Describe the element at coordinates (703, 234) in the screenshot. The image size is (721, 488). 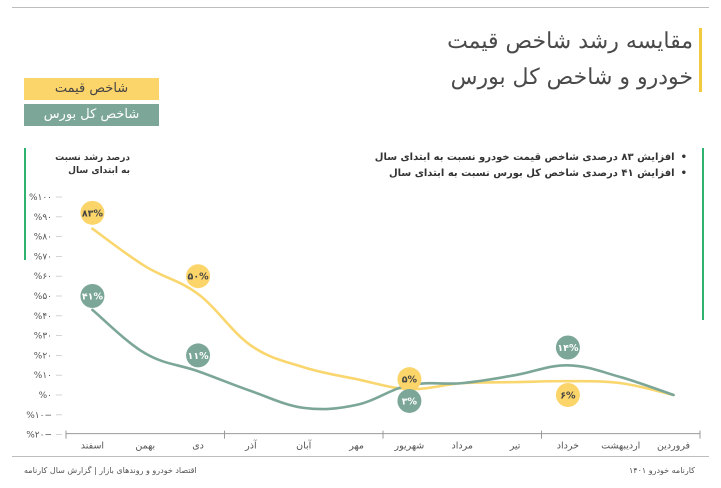
I see `right-accent-bar` at that location.